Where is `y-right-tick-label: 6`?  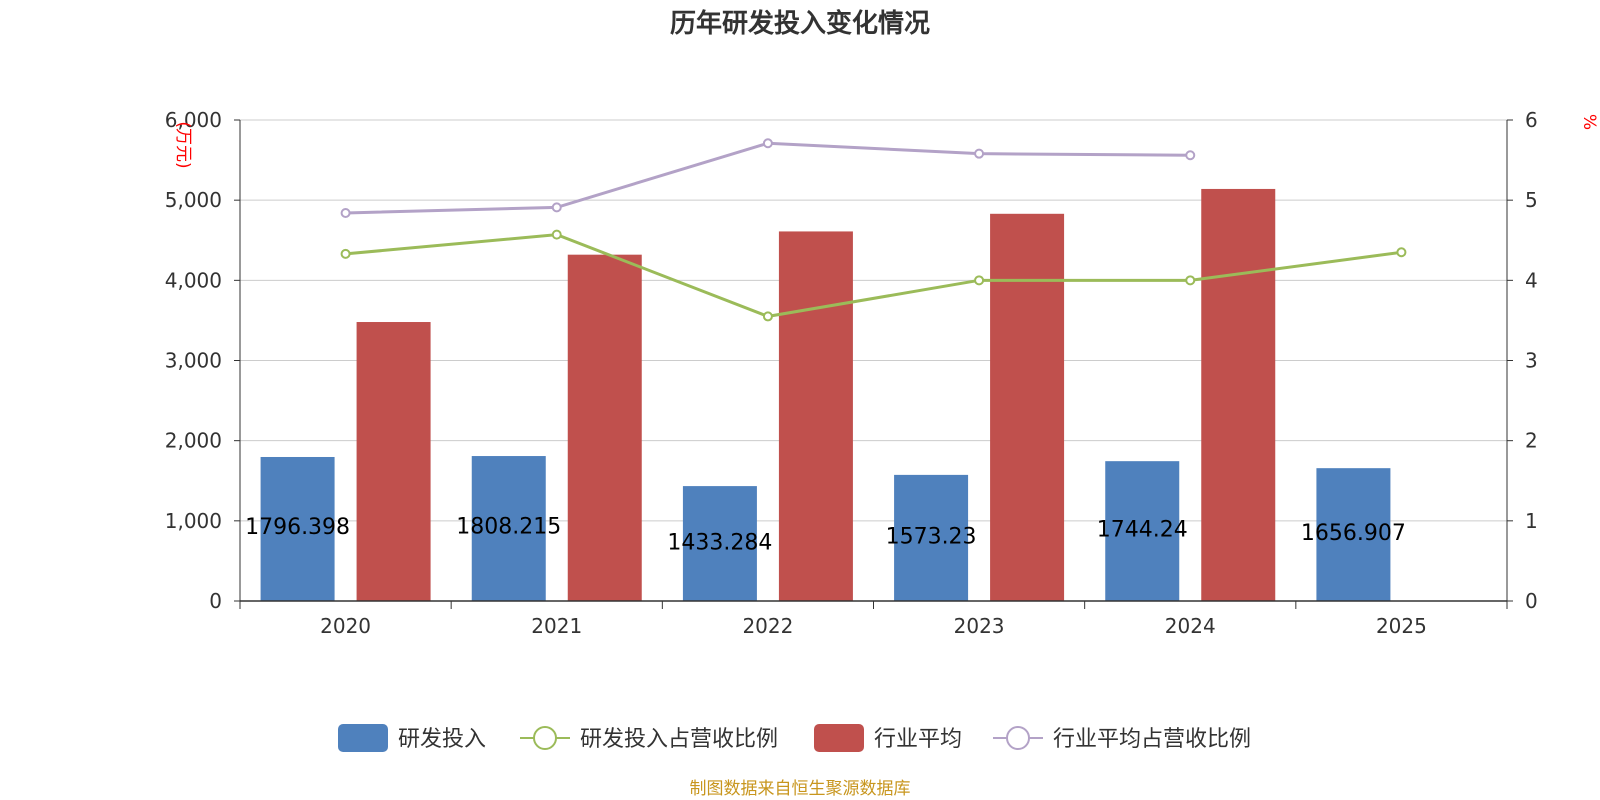
y-right-tick-label: 6 is located at coordinates (1531, 120).